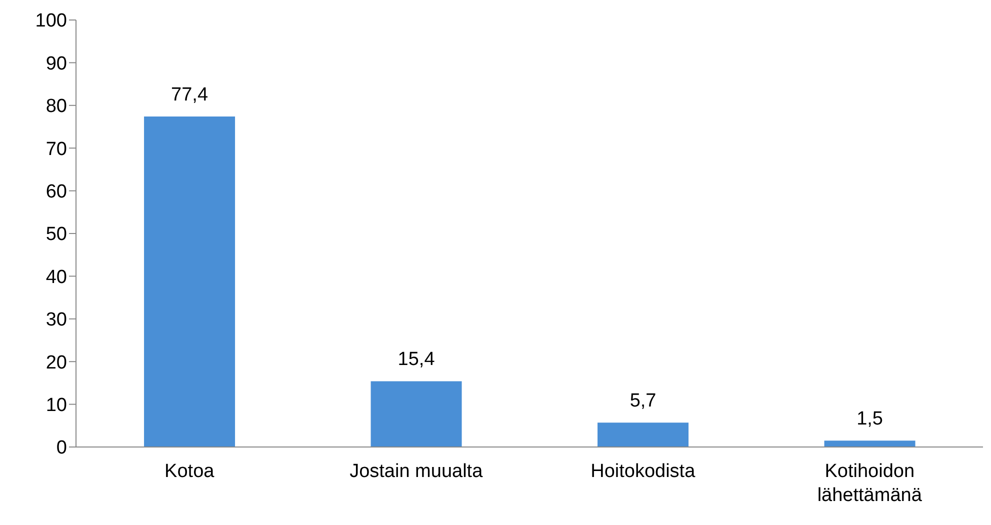 The height and width of the screenshot is (525, 991). What do you see at coordinates (51, 21) in the screenshot?
I see `y-tick-label: 100` at bounding box center [51, 21].